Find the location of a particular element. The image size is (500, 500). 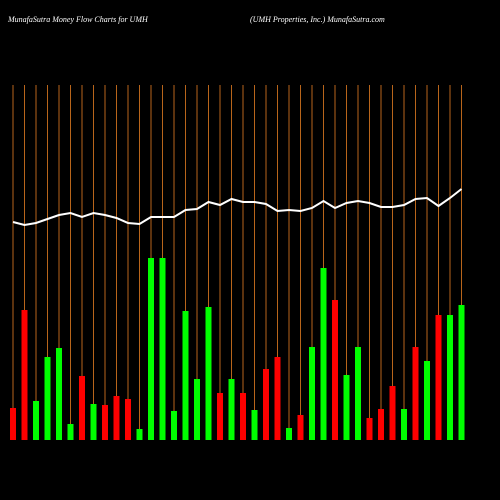

price-line is located at coordinates (237, 207).